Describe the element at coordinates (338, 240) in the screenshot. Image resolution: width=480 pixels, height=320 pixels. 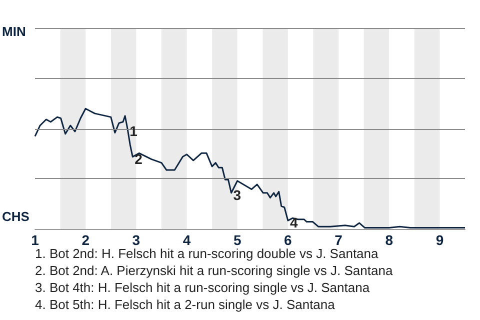
I see `x-tick-label: 7` at that location.